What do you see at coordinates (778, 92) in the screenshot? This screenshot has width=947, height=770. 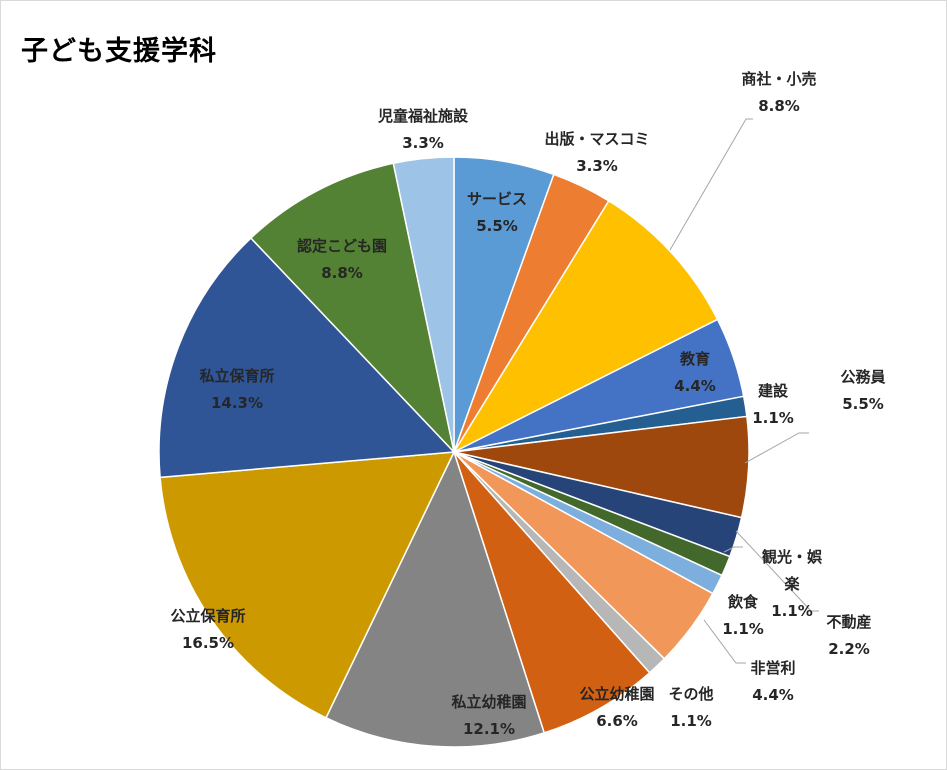 I see `data-label: 商社・小売 8.8%` at bounding box center [778, 92].